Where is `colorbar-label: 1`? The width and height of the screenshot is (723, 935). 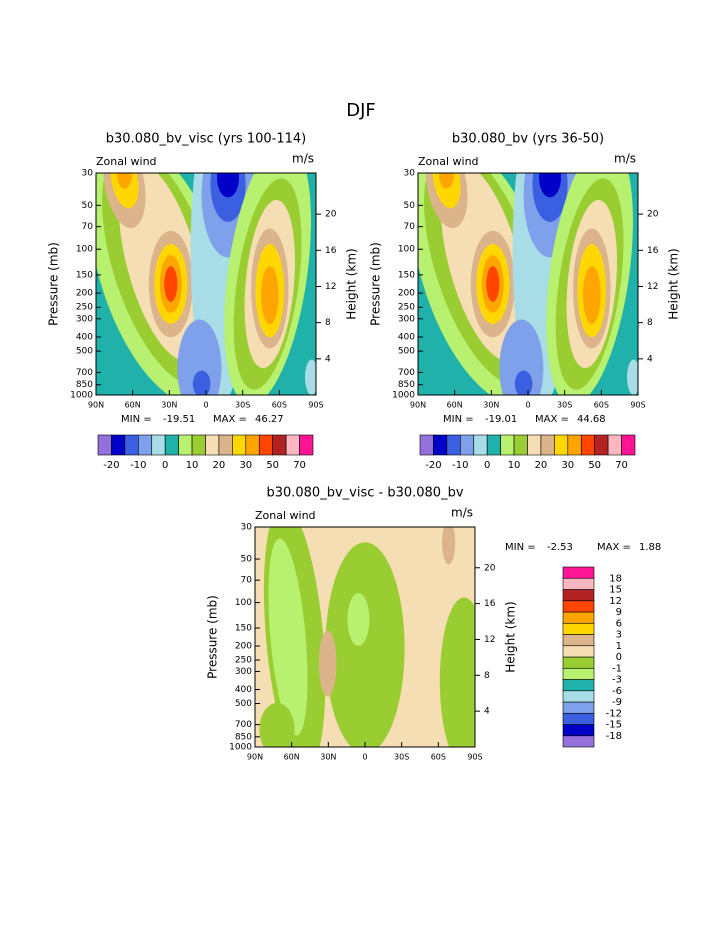
colorbar-label: 1 is located at coordinates (619, 646).